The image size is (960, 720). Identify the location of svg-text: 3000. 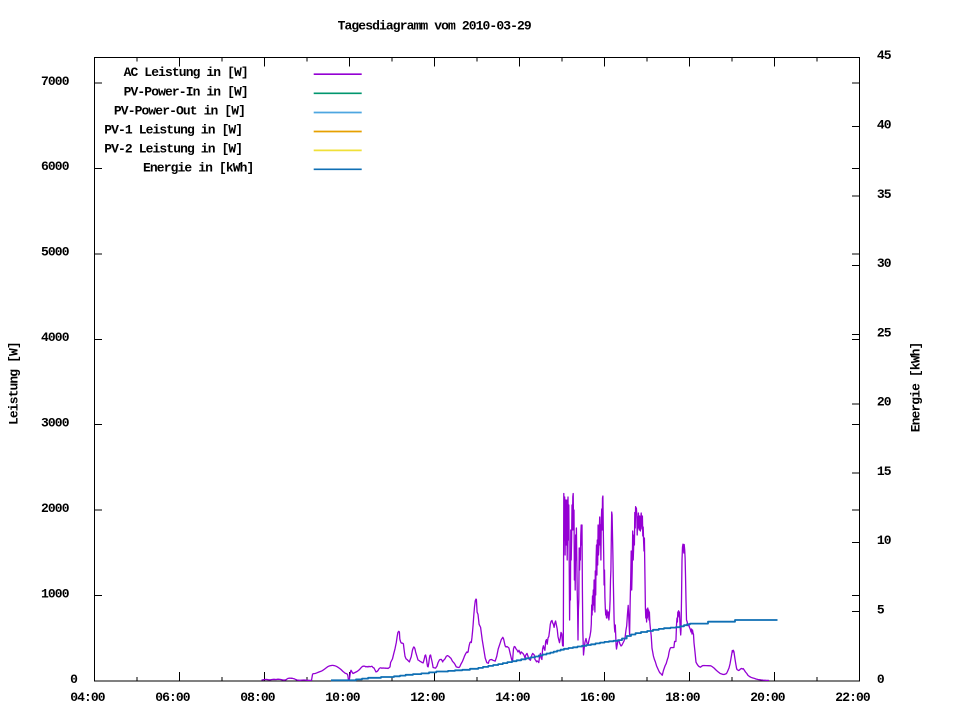
(55, 423).